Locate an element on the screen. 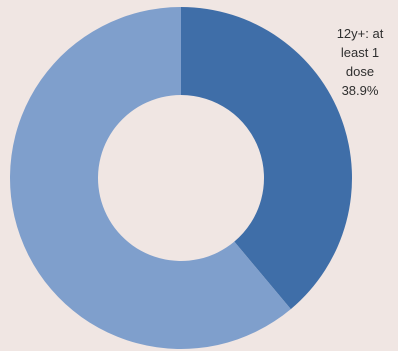 The image size is (398, 351). slice-label-1: 12y+: at least 1 dose 38.9% is located at coordinates (360, 62).